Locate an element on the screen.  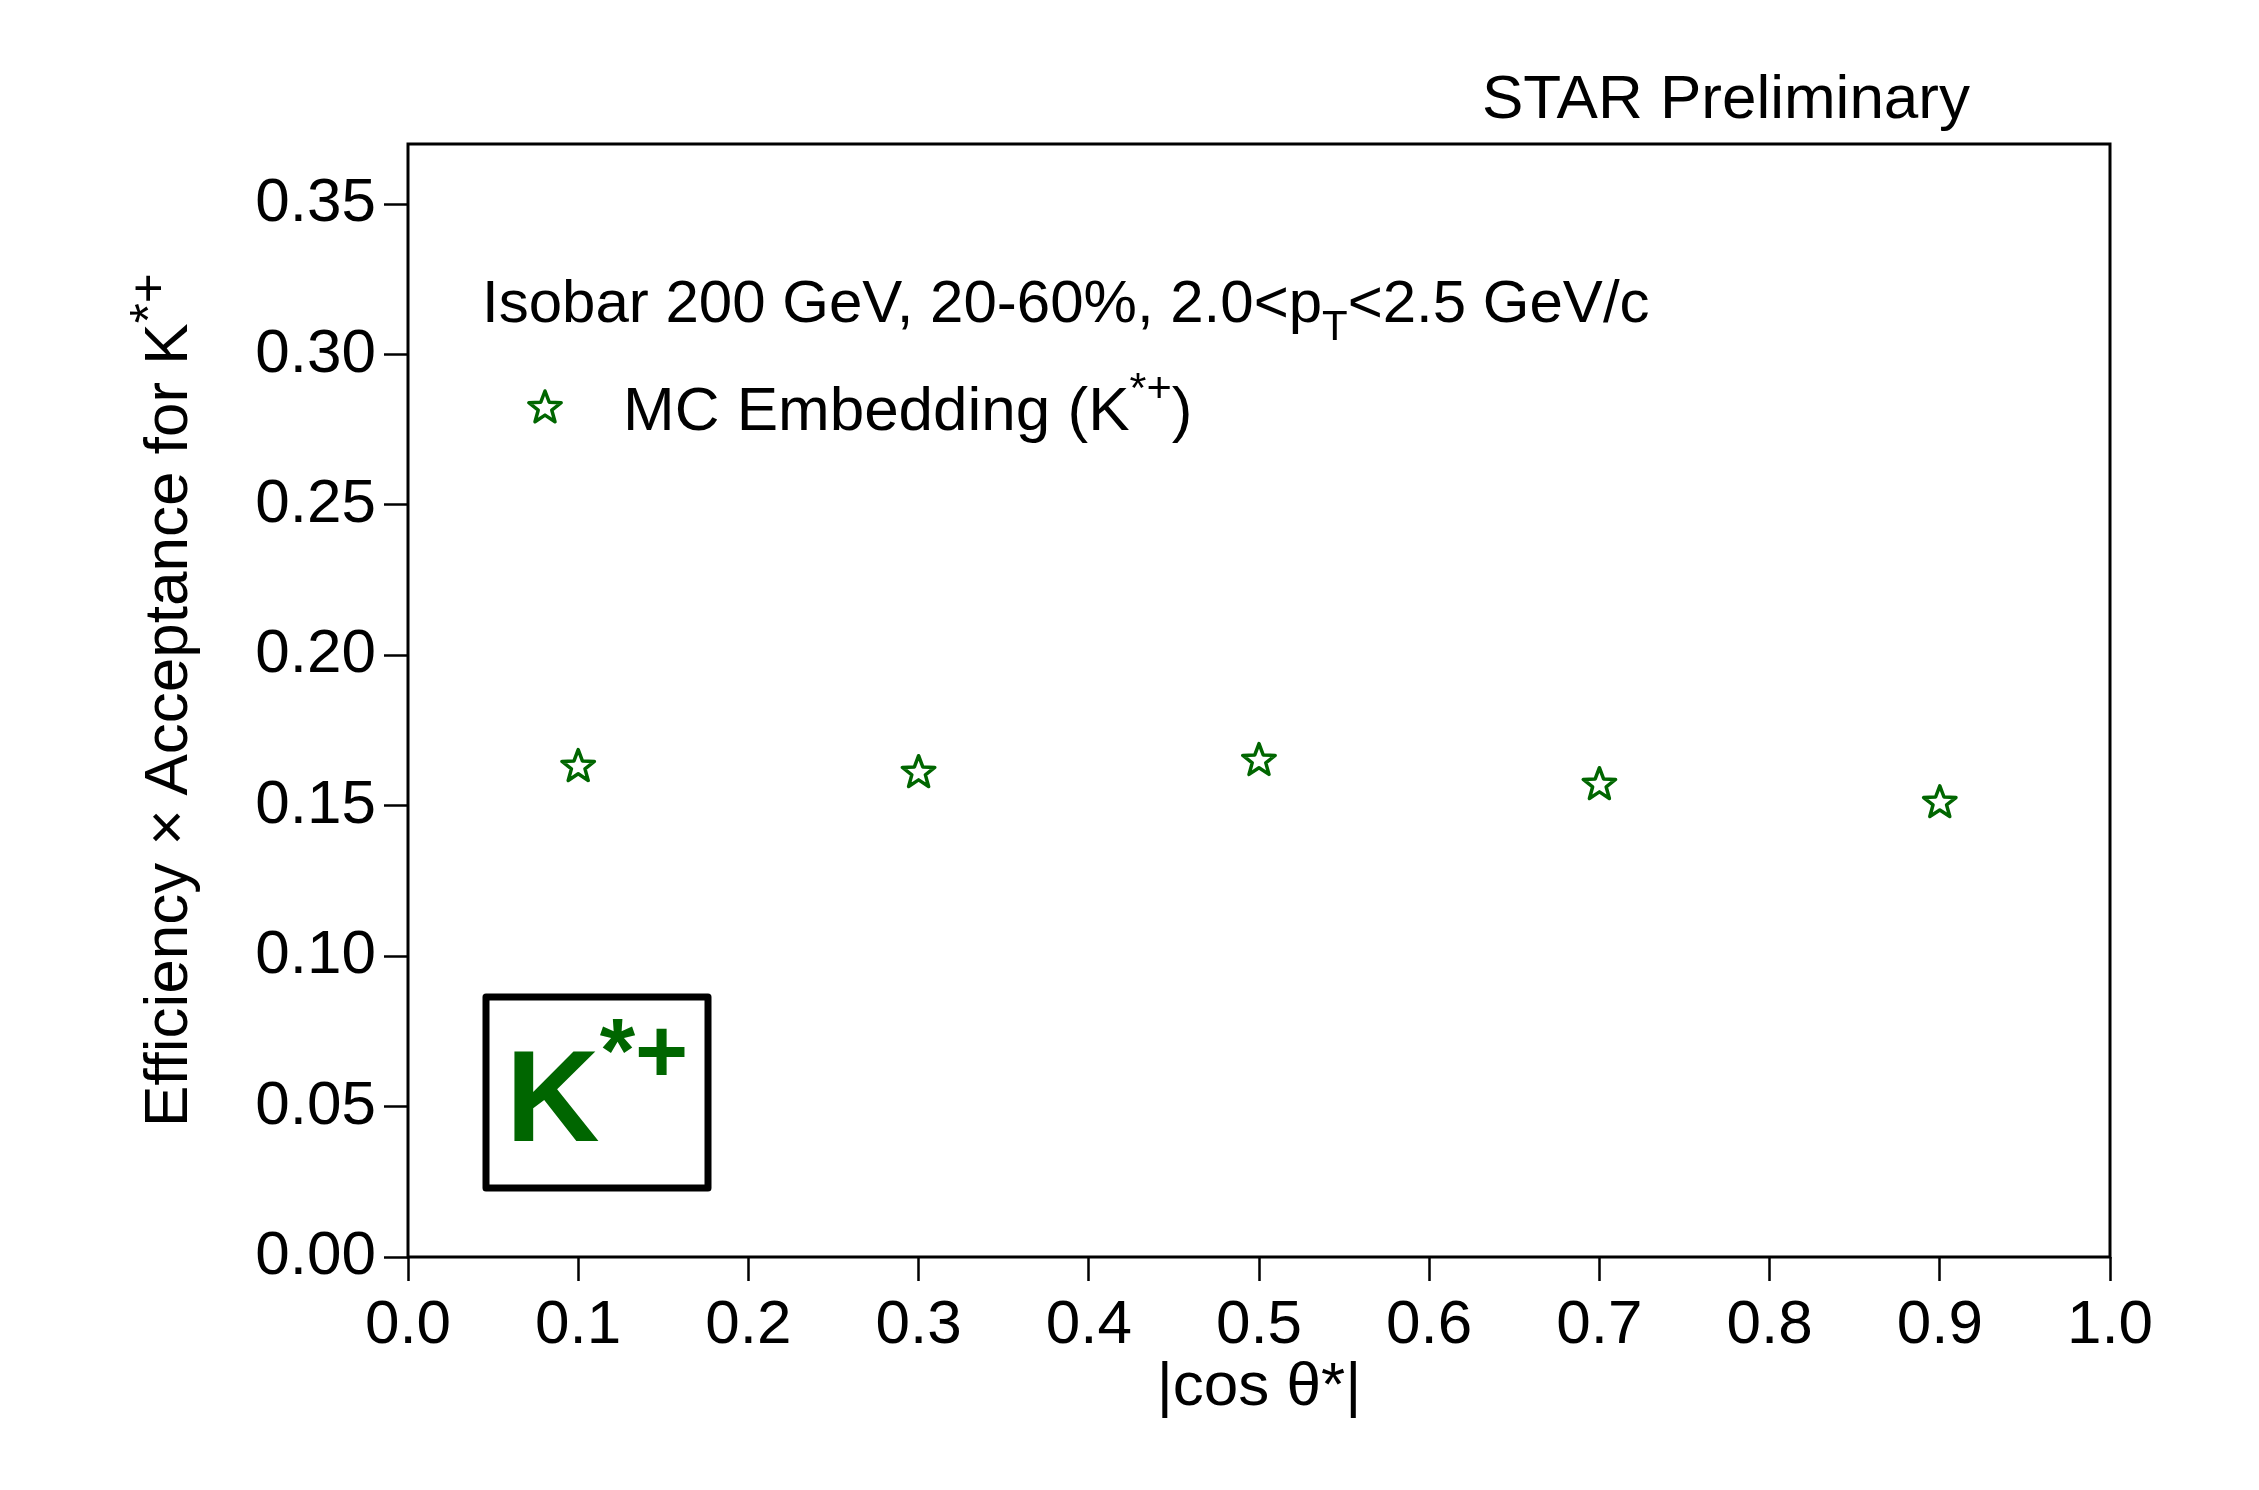
y-tick-label: 0.35 is located at coordinates (315, 200).